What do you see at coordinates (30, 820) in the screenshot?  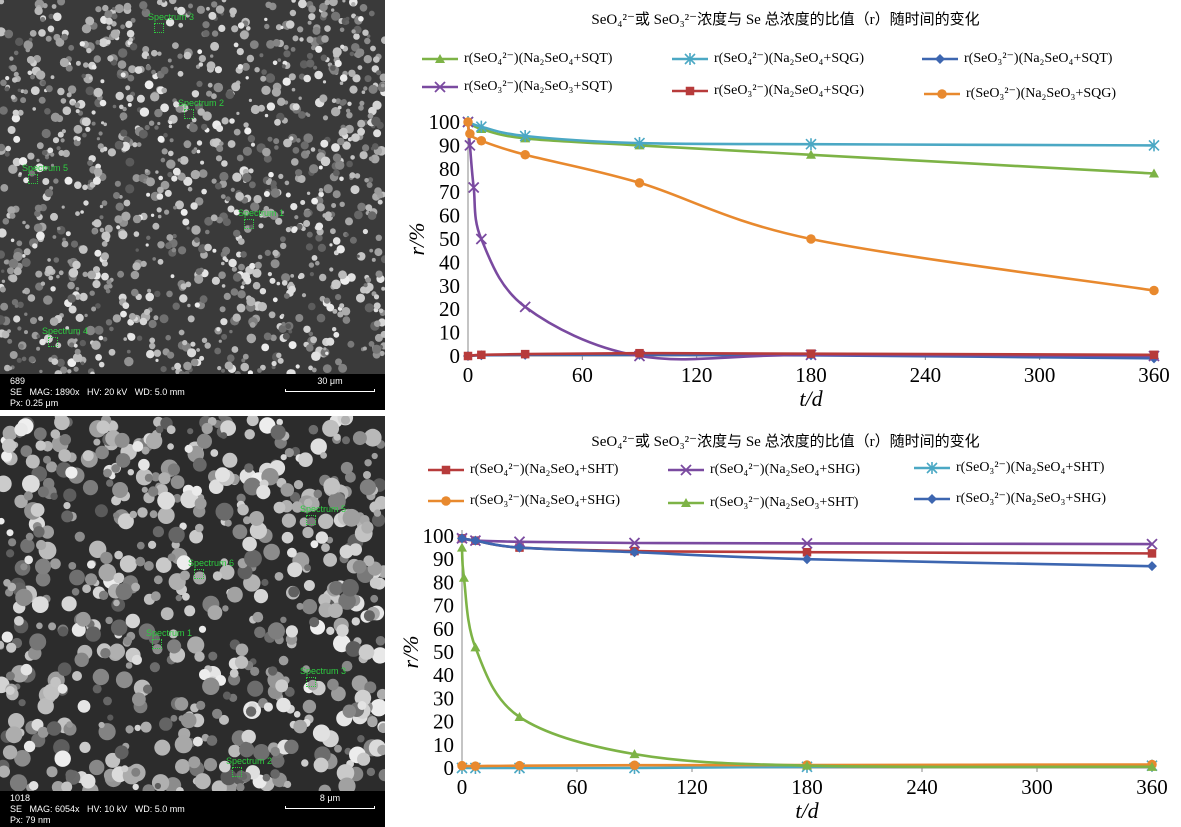 I see `sem-pixel-size: Px: 79 nm` at bounding box center [30, 820].